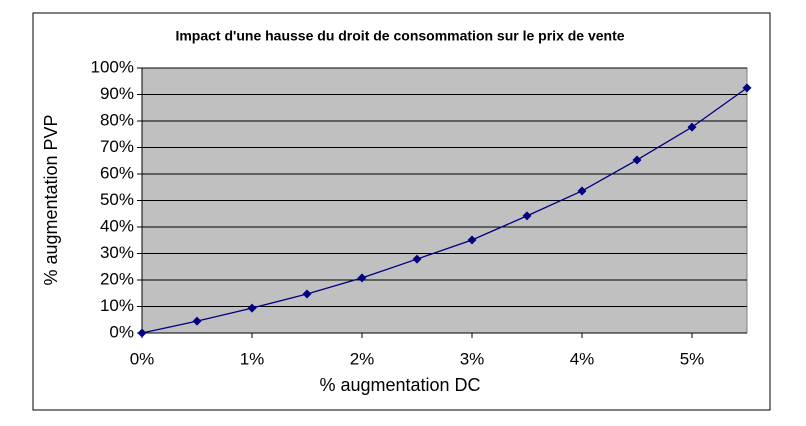  I want to click on y-axis-label: % augmentation PVP, so click(51, 199).